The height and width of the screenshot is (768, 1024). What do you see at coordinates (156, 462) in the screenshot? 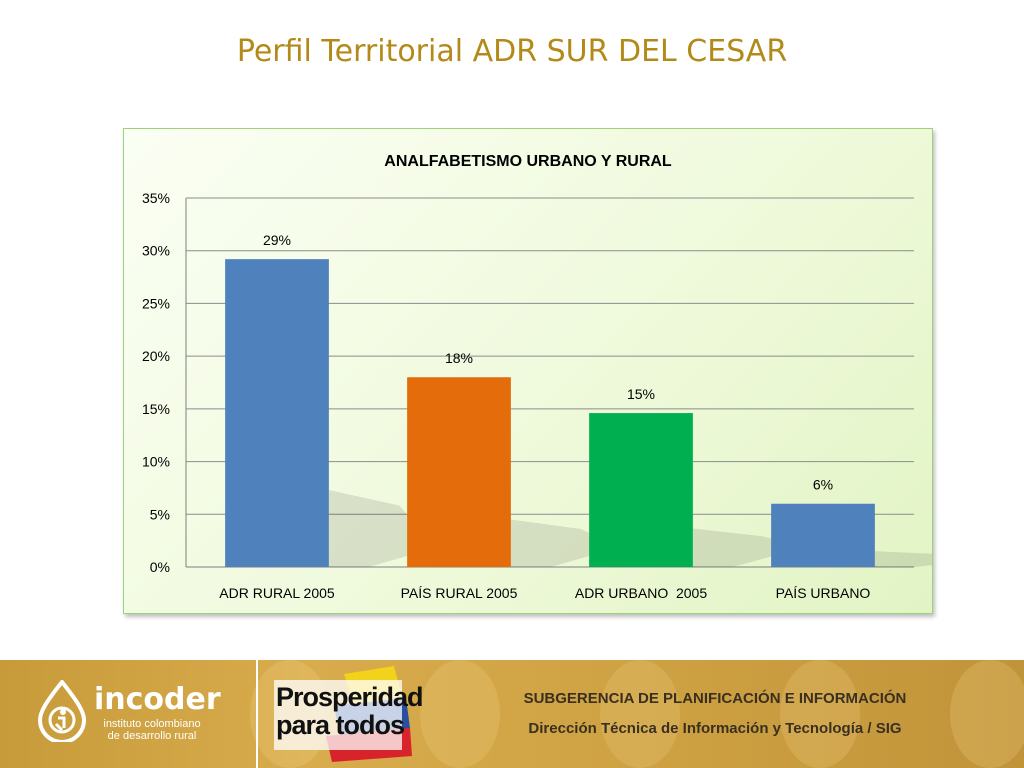
I see `y-tick-label: 10%` at bounding box center [156, 462].